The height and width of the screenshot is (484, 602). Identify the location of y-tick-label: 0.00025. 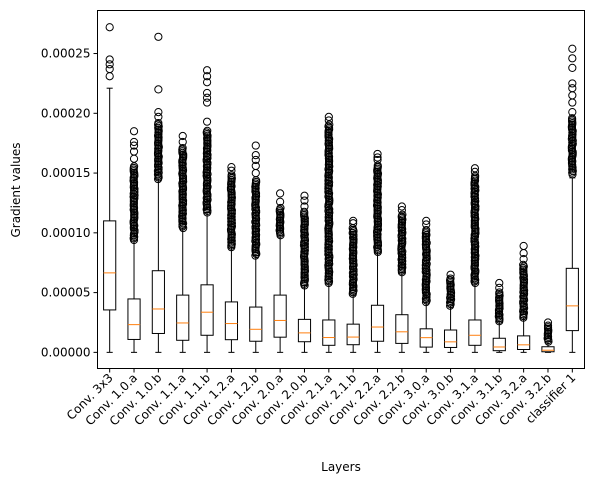
(66, 54).